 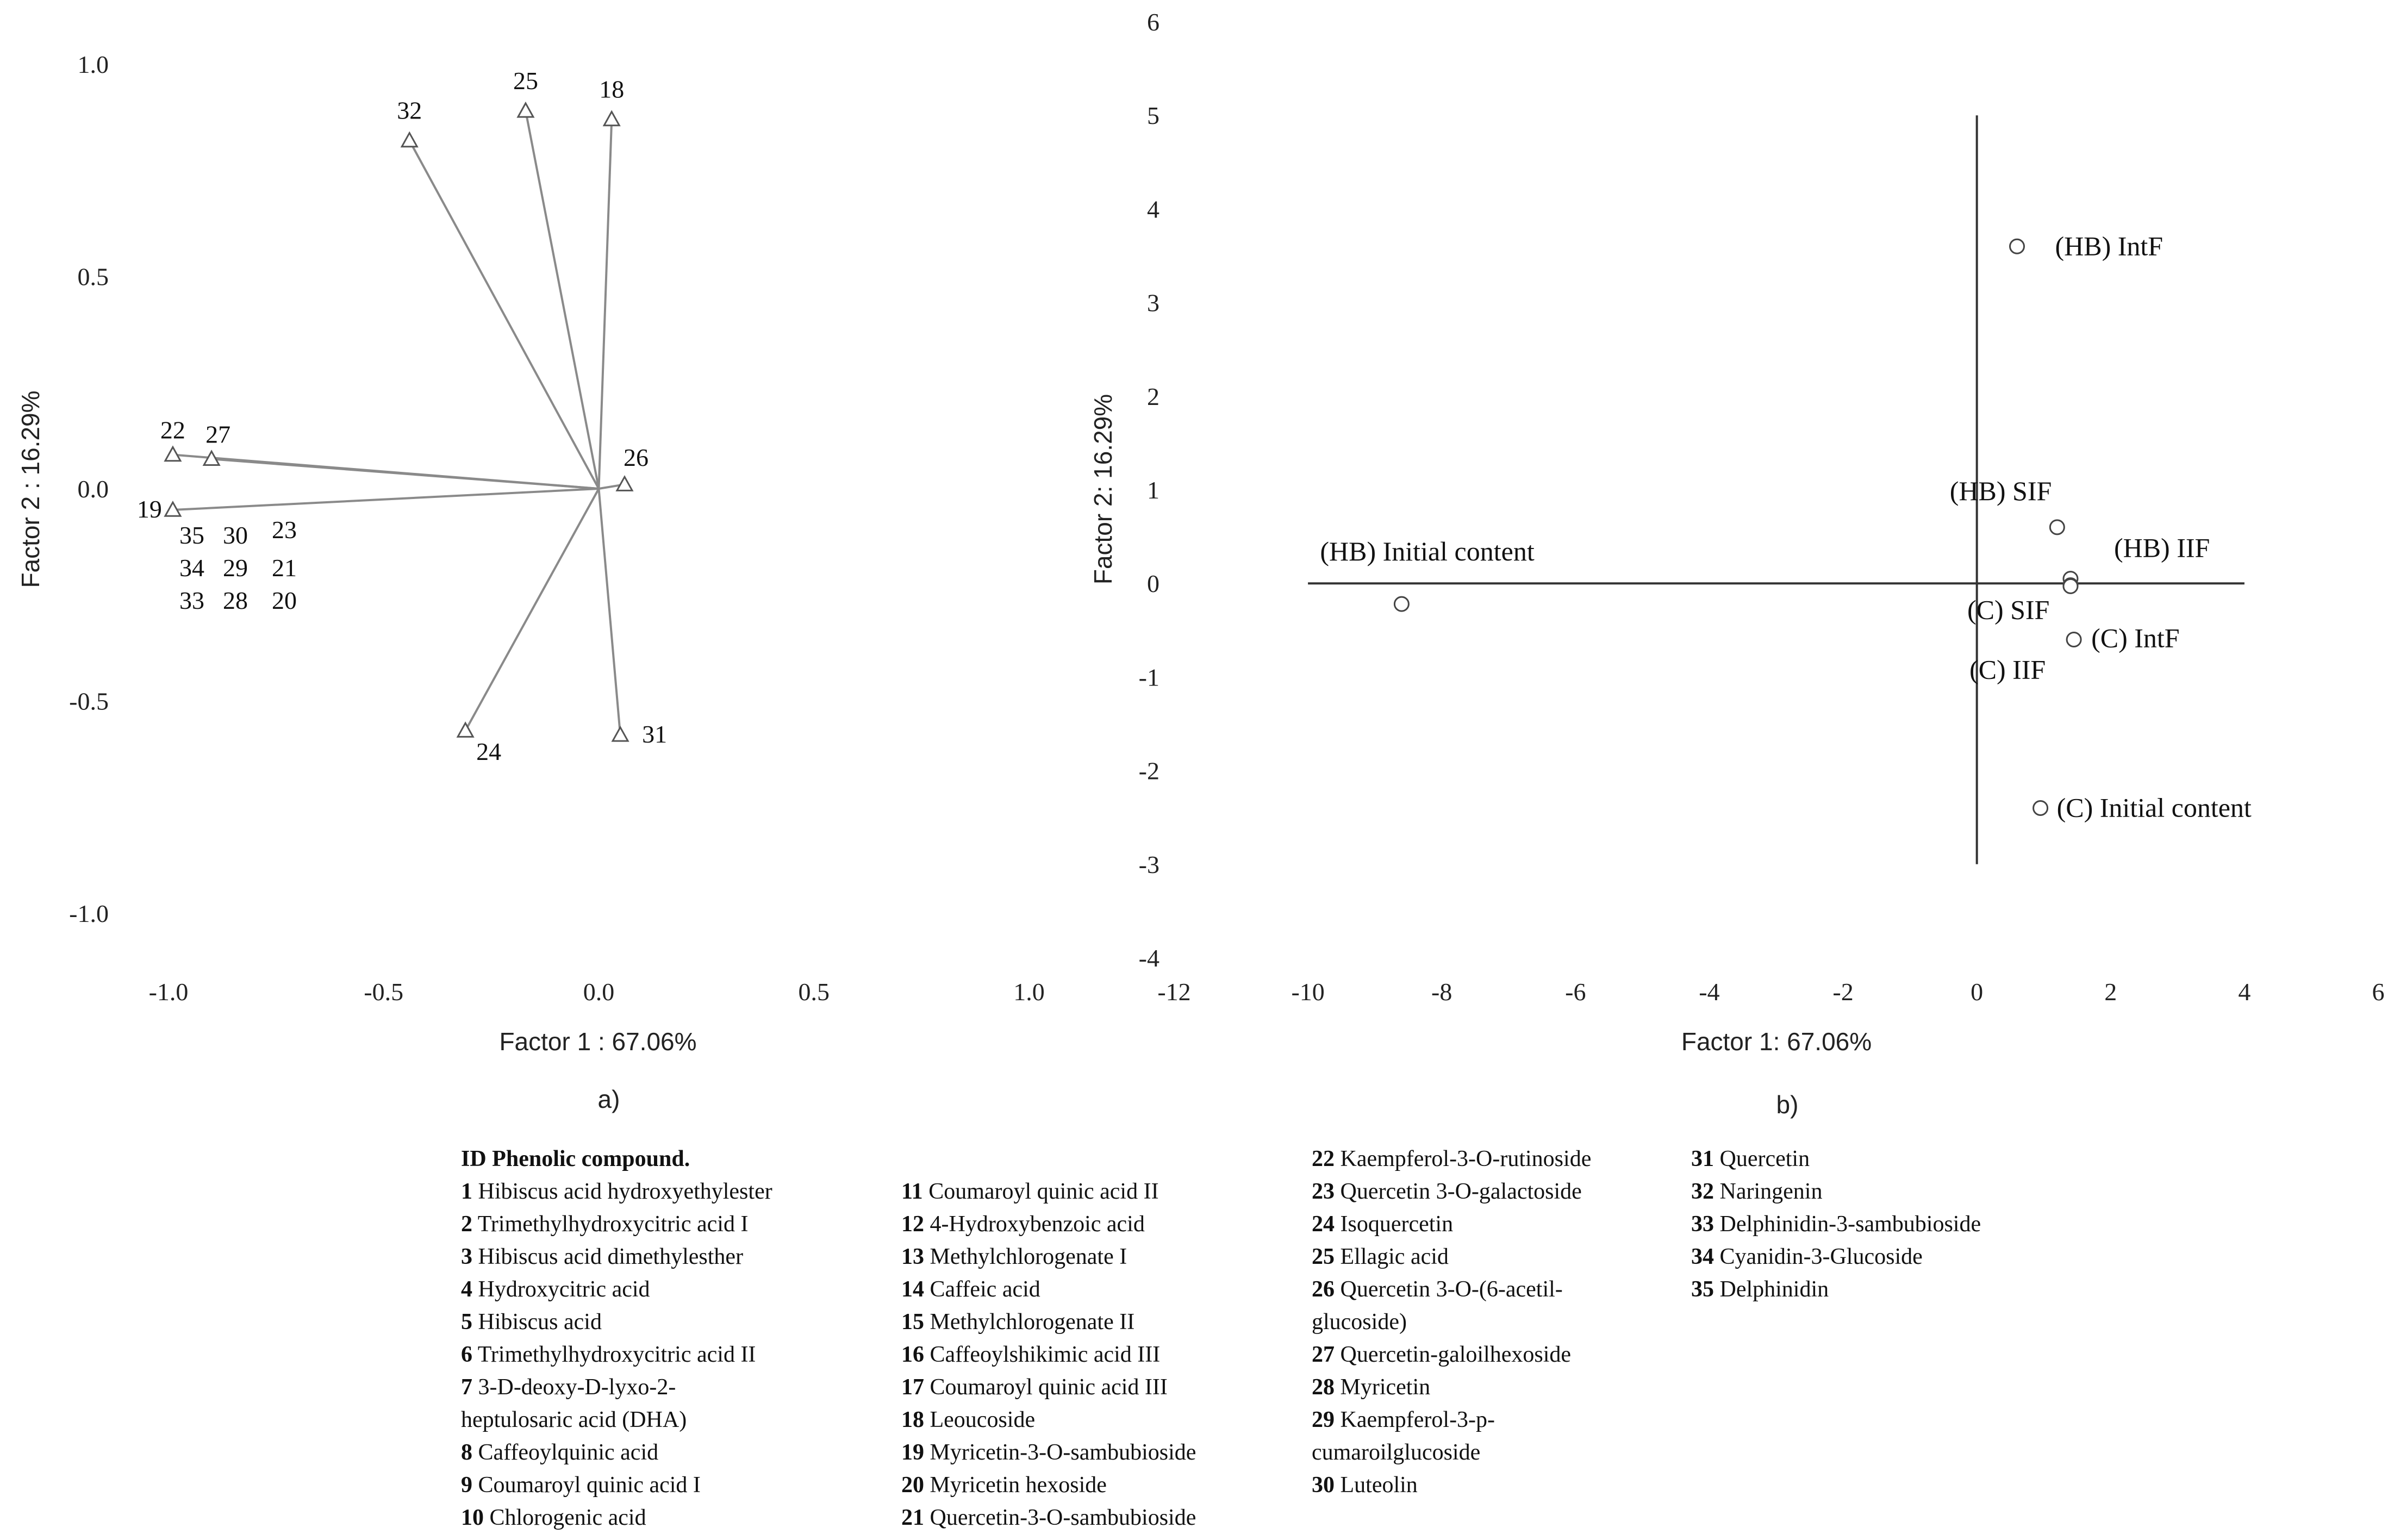 I want to click on legend-item: 17 Coumaroyl quinic acid III, so click(x=1048, y=1387).